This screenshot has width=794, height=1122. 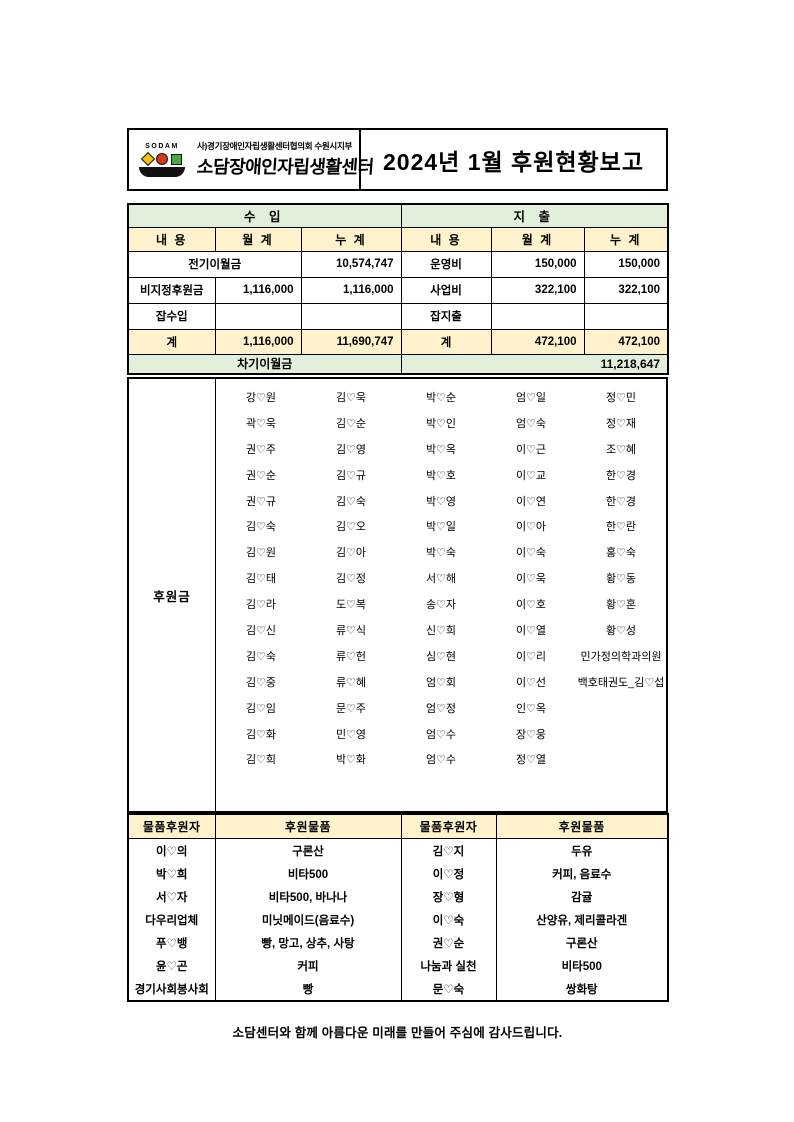 I want to click on donor-name: 장♡웅, so click(x=531, y=734).